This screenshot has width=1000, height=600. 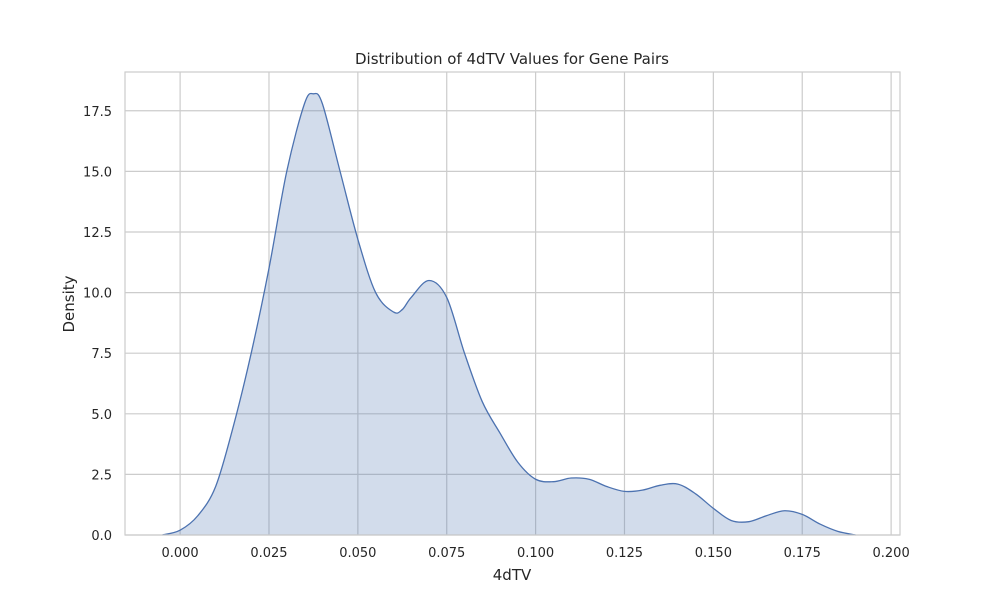 What do you see at coordinates (97, 294) in the screenshot?
I see `y-tick-label: 10.0` at bounding box center [97, 294].